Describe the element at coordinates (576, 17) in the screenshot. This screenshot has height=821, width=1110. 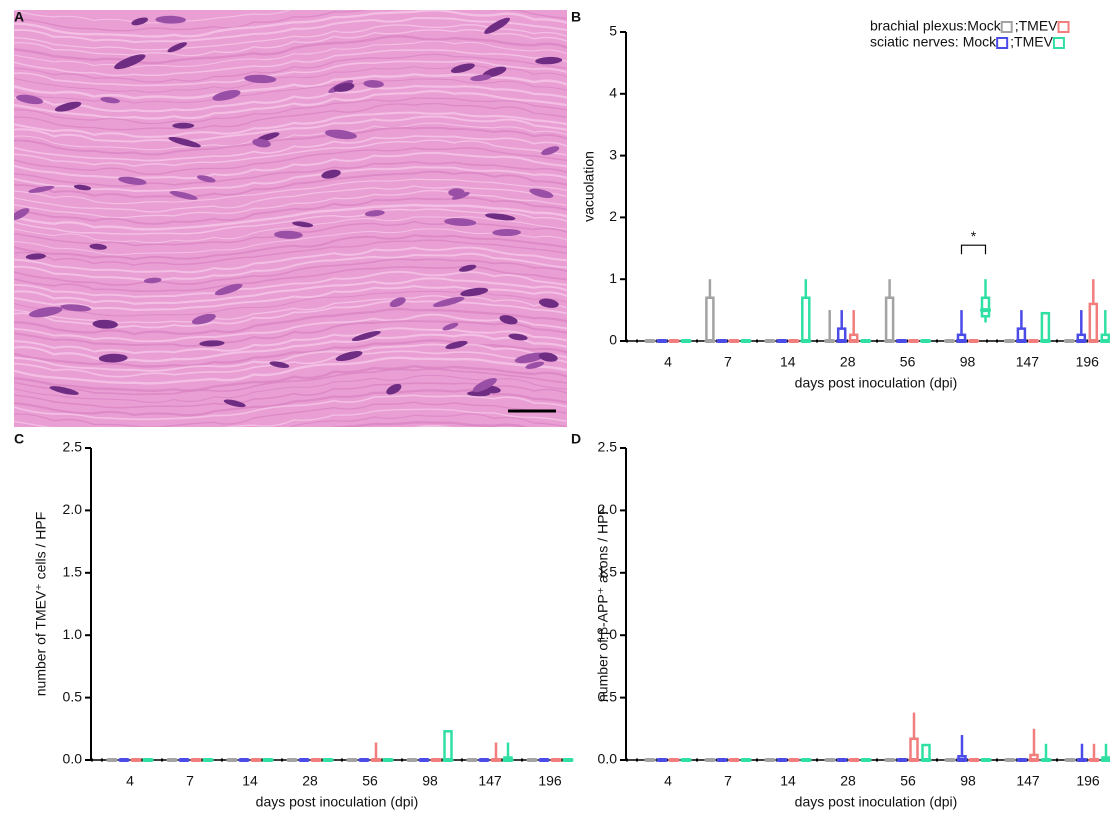
I see `panel-letter: B` at that location.